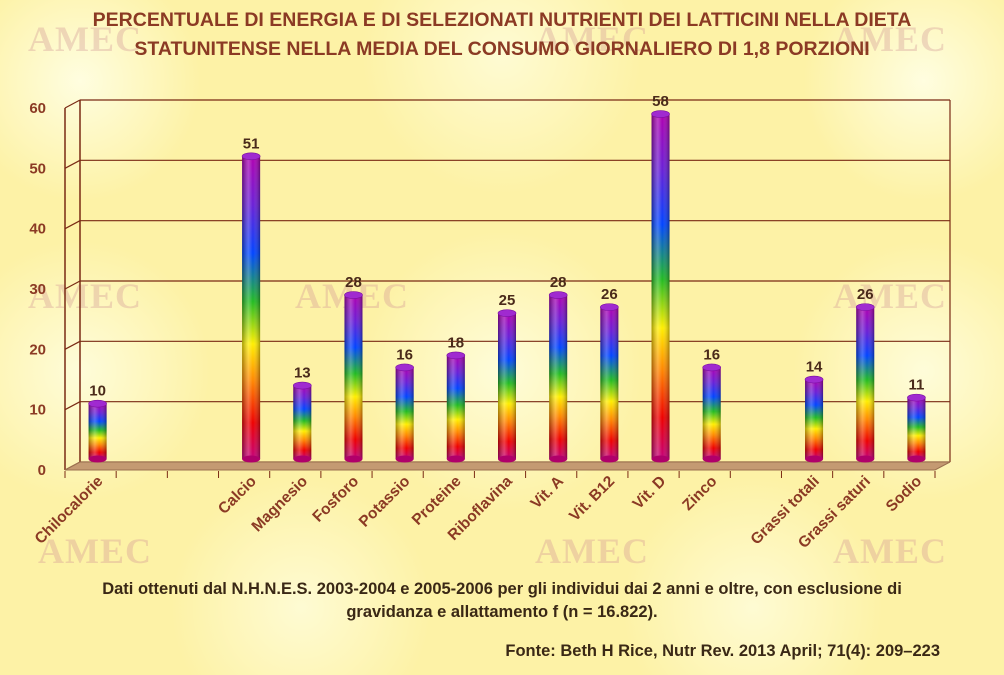 This screenshot has width=1004, height=675. What do you see at coordinates (37, 349) in the screenshot?
I see `y-tick-label: 20` at bounding box center [37, 349].